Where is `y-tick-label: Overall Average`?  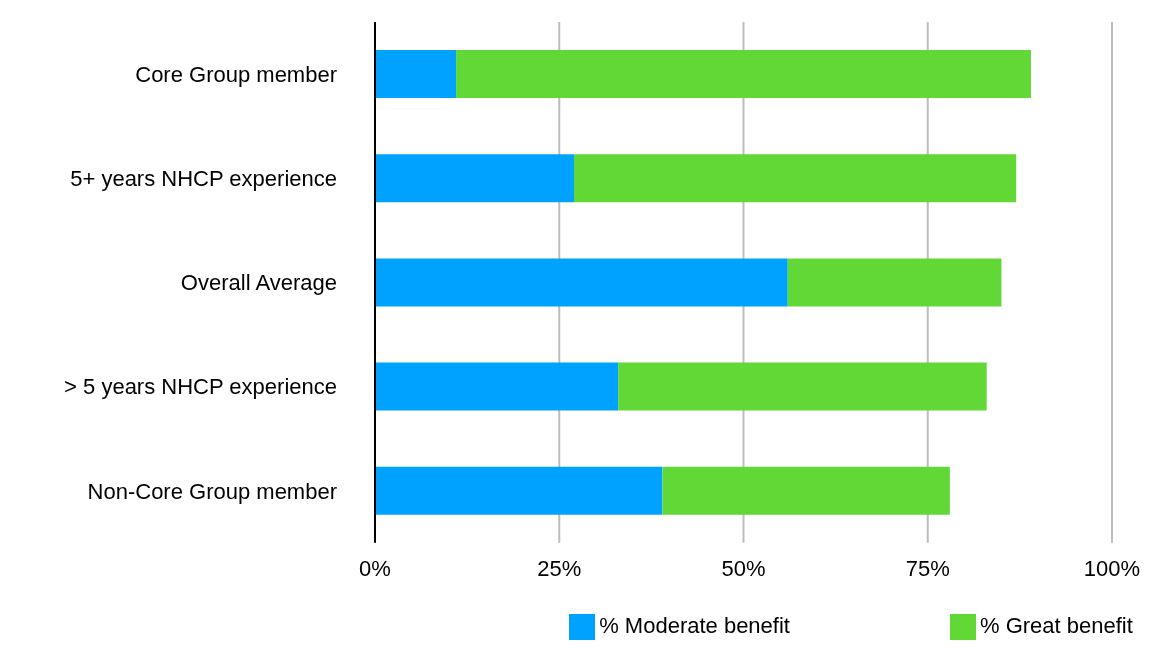
y-tick-label: Overall Average is located at coordinates (258, 283).